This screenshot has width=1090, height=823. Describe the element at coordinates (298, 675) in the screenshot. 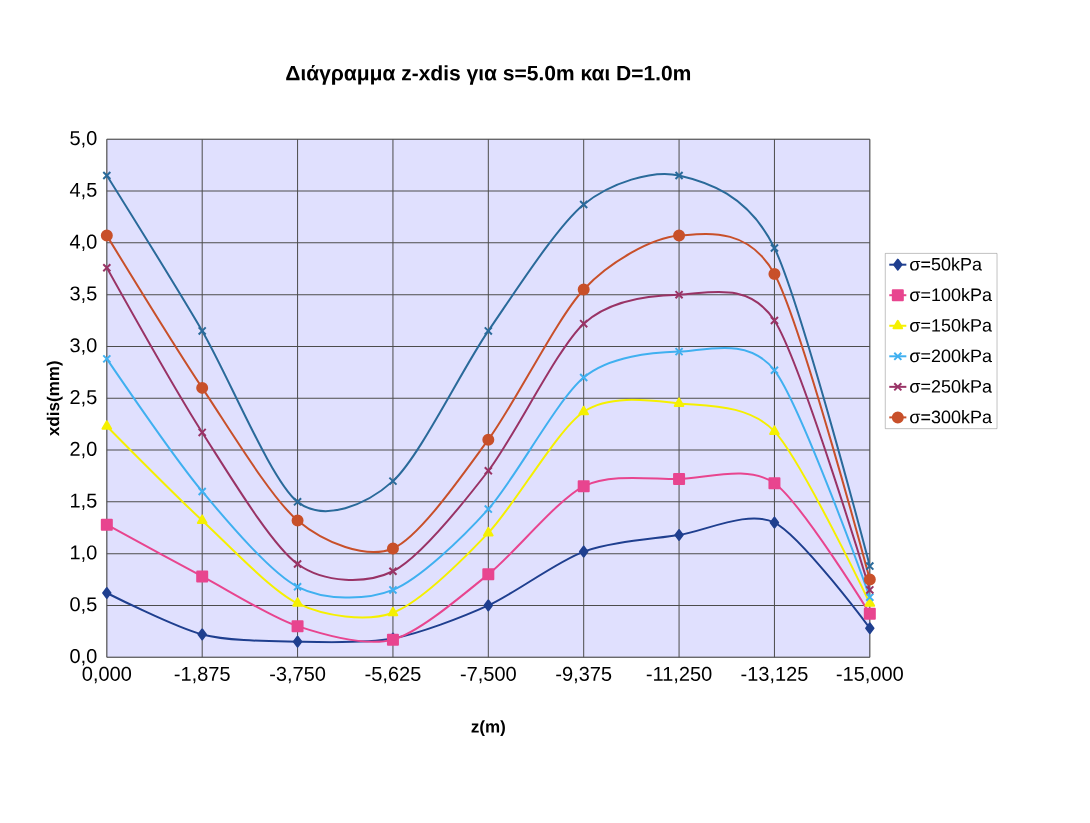

I see `x-tick-label: -3,750` at that location.